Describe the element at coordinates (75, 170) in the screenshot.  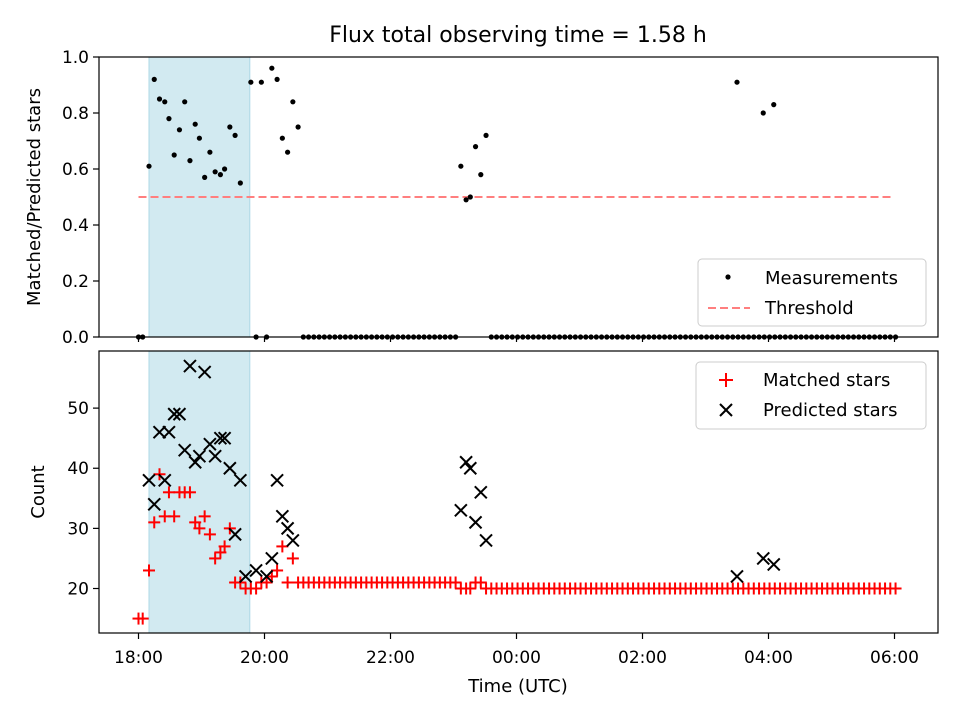
I see `top-y-tick-label: 0.6` at that location.